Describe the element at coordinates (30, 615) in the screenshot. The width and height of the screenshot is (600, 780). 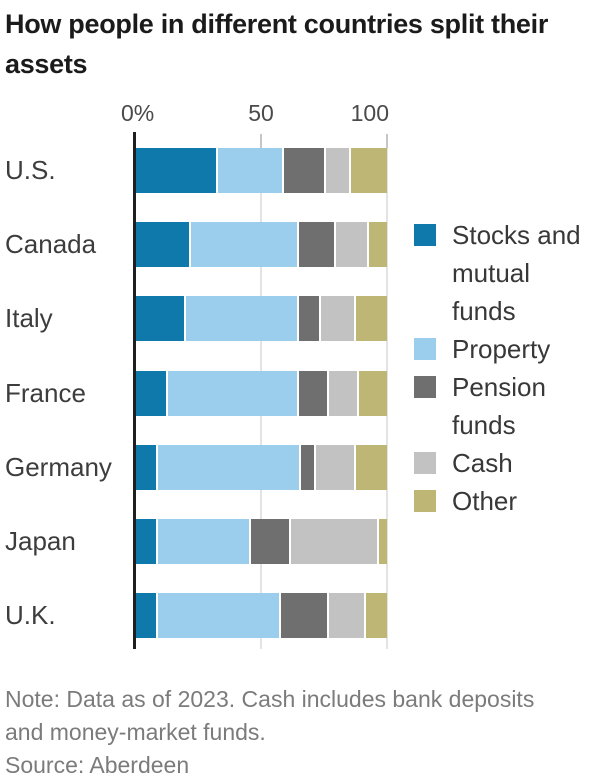
I see `row-label-uk: U.K.` at that location.